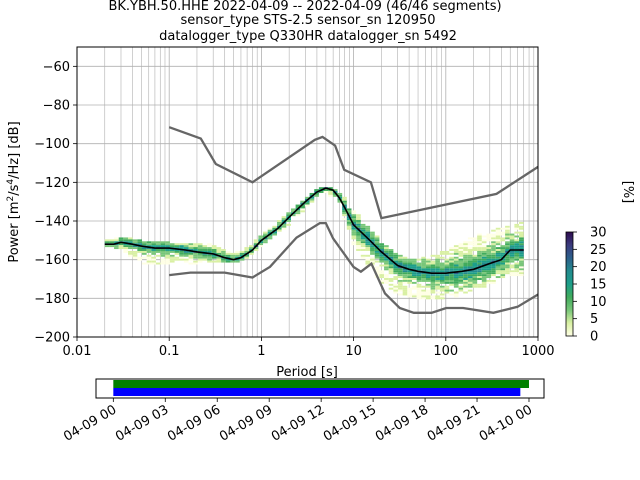 This screenshot has height=480, width=640. Describe the element at coordinates (11, 199) in the screenshot. I see `y-axis-label-sup1: 2` at that location.